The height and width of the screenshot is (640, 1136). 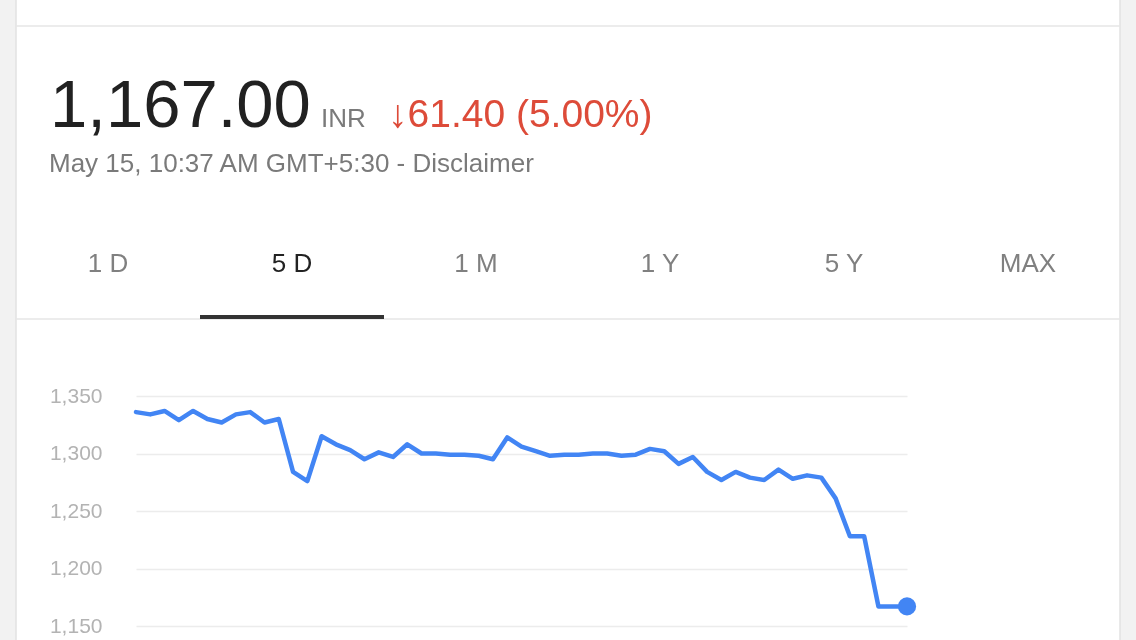 What do you see at coordinates (844, 263) in the screenshot?
I see `text: 5 Y` at bounding box center [844, 263].